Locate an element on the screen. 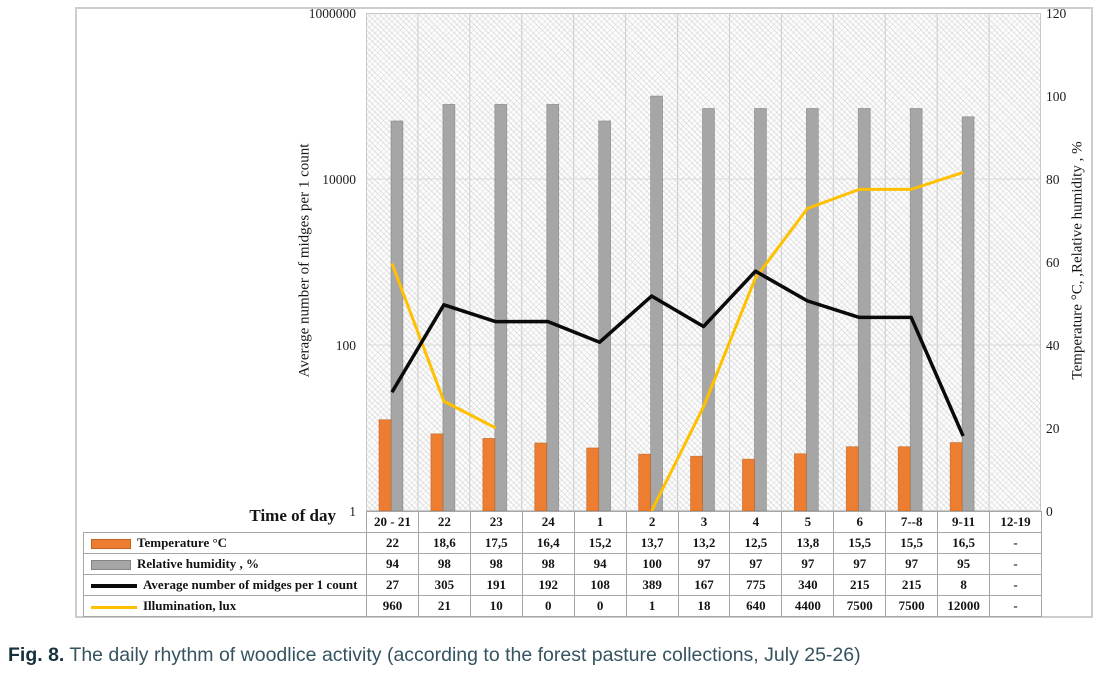 The image size is (1101, 677). table-value-cell: 167 is located at coordinates (704, 585).